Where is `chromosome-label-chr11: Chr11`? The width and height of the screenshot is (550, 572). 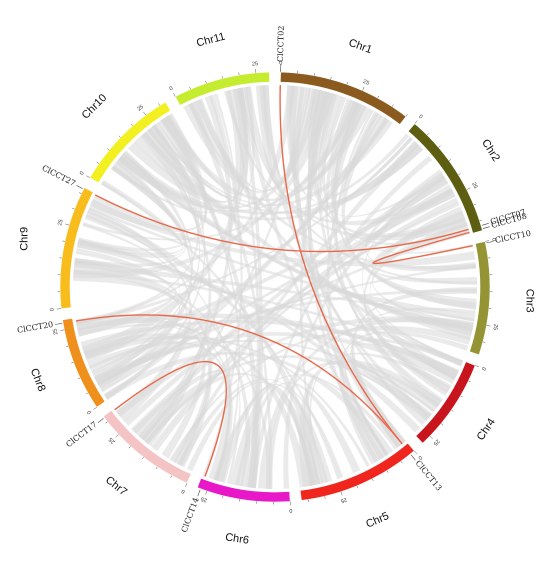 chromosome-label-chr11: Chr11 is located at coordinates (210, 40).